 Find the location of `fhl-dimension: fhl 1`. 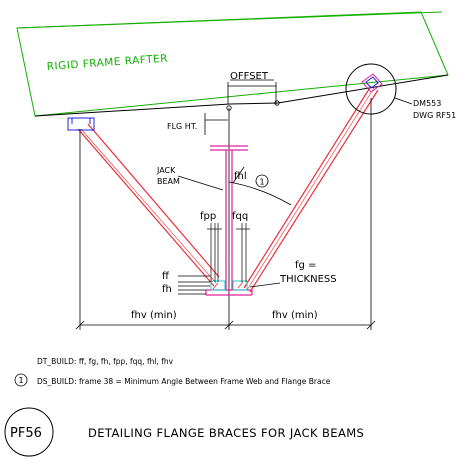

fhl-dimension: fhl 1 is located at coordinates (260, 186).